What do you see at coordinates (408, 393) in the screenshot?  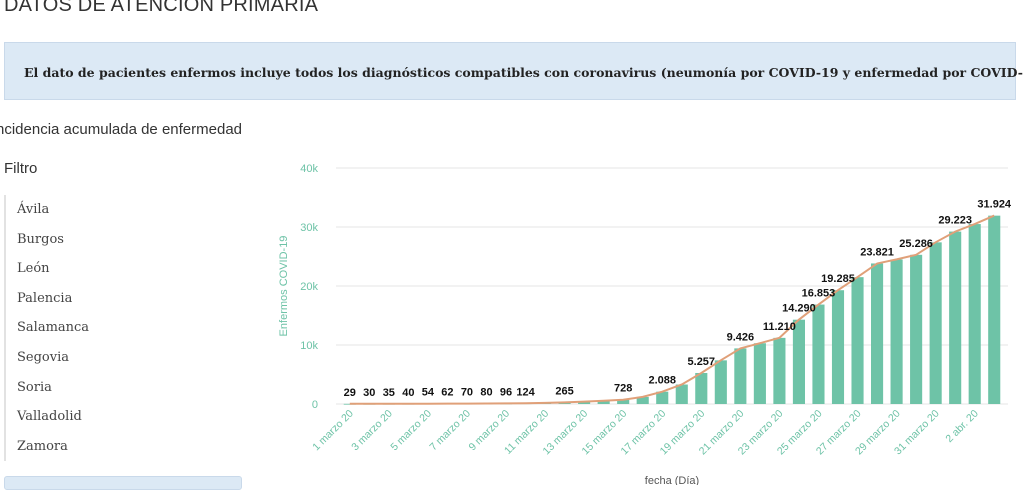 I see `data-label: 40` at bounding box center [408, 393].